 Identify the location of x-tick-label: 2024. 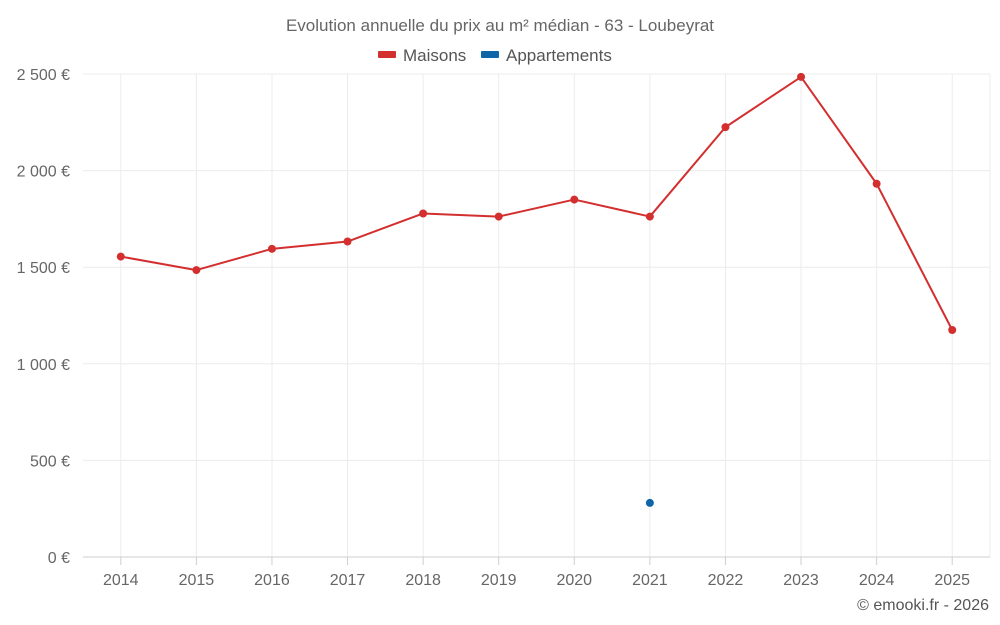
(877, 580).